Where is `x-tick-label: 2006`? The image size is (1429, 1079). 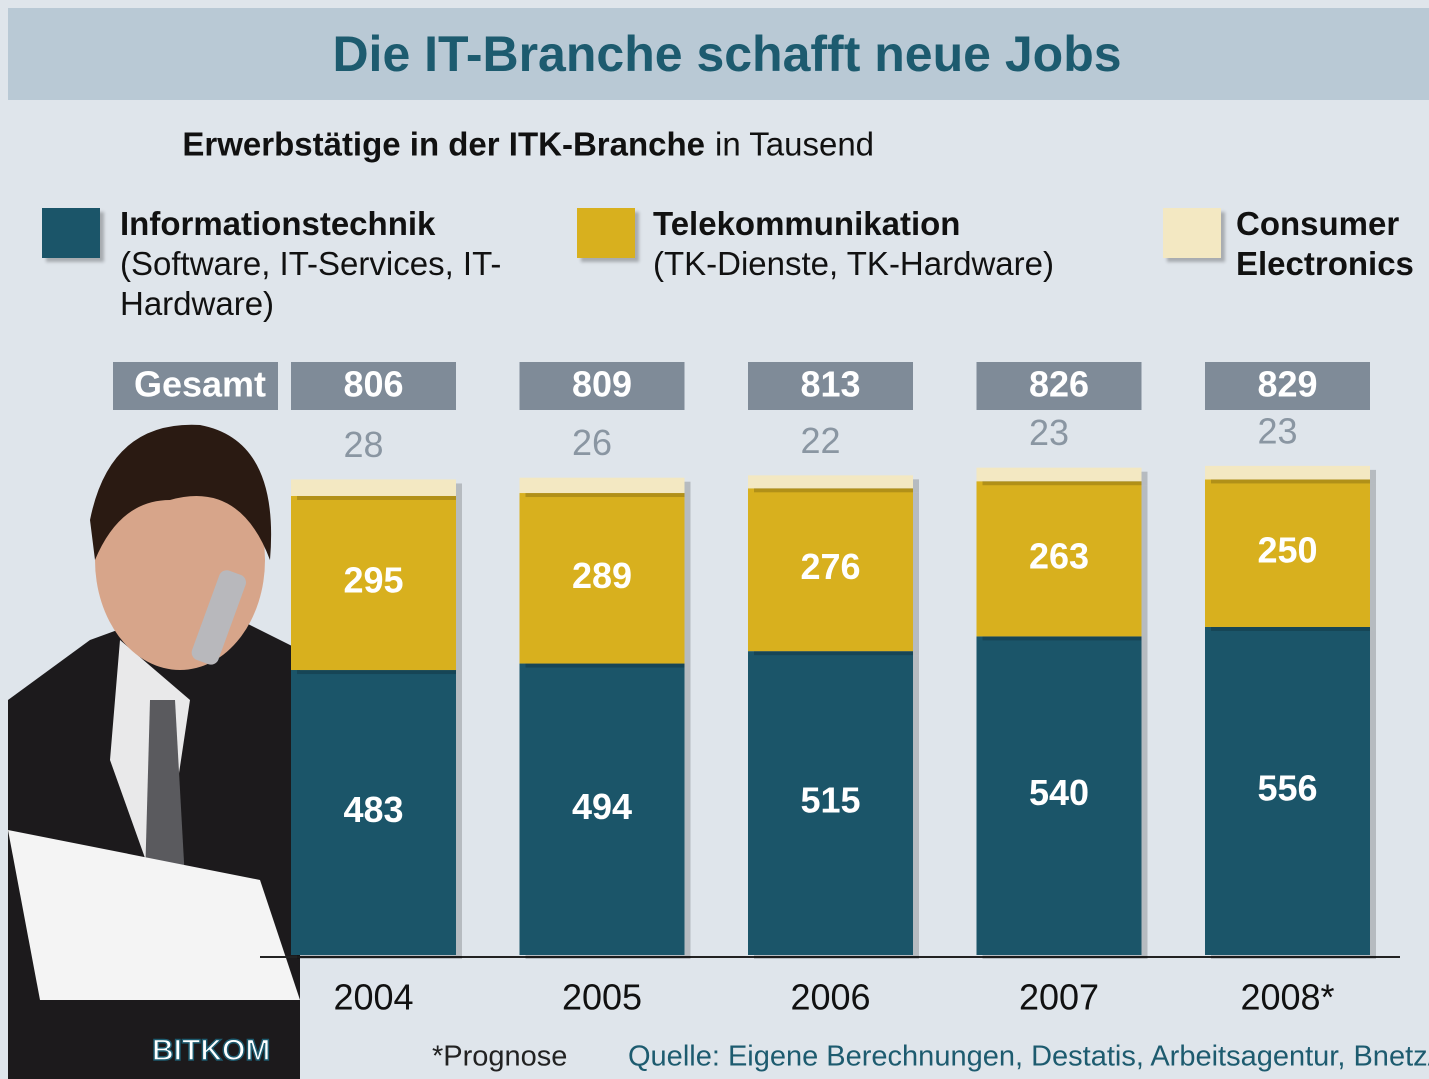
x-tick-label: 2006 is located at coordinates (830, 997).